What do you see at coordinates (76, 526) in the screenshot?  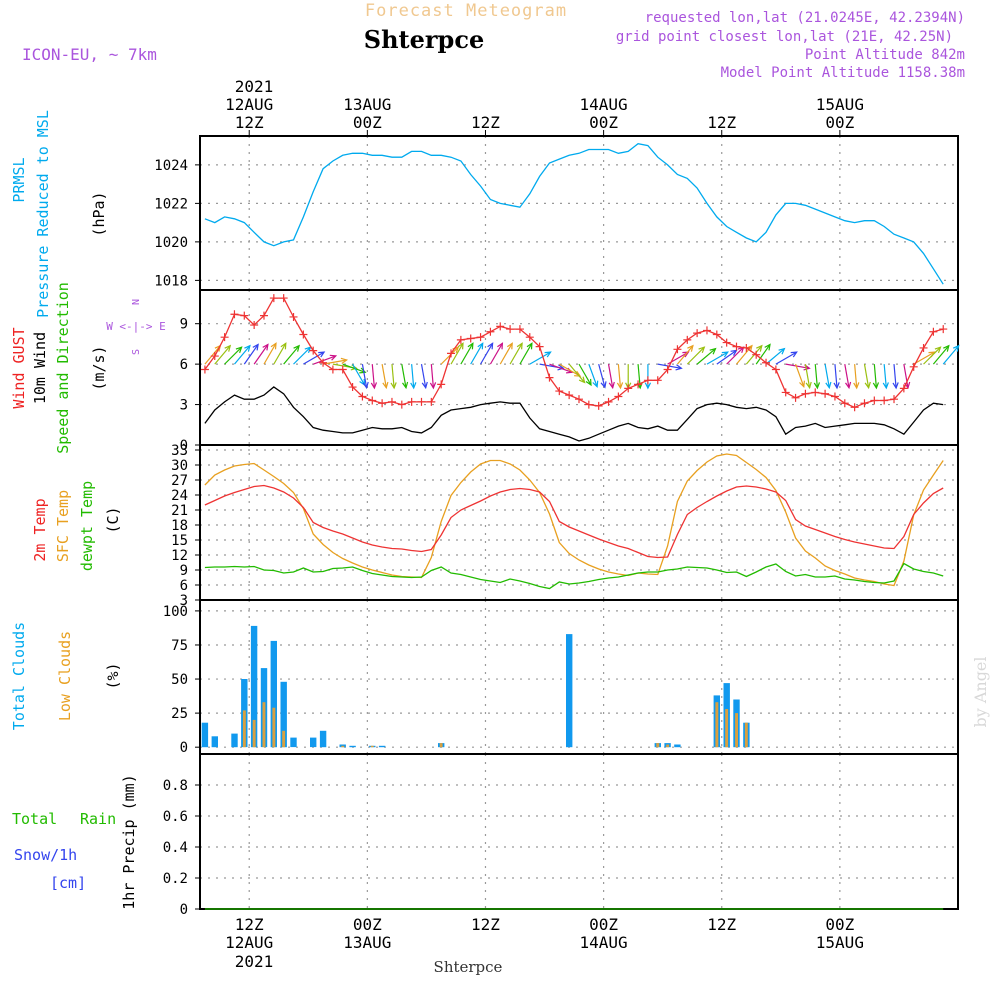 I see `temperature-axis-labels: 2m Temp SFC Temp dewpt Temp (C)` at bounding box center [76, 526].